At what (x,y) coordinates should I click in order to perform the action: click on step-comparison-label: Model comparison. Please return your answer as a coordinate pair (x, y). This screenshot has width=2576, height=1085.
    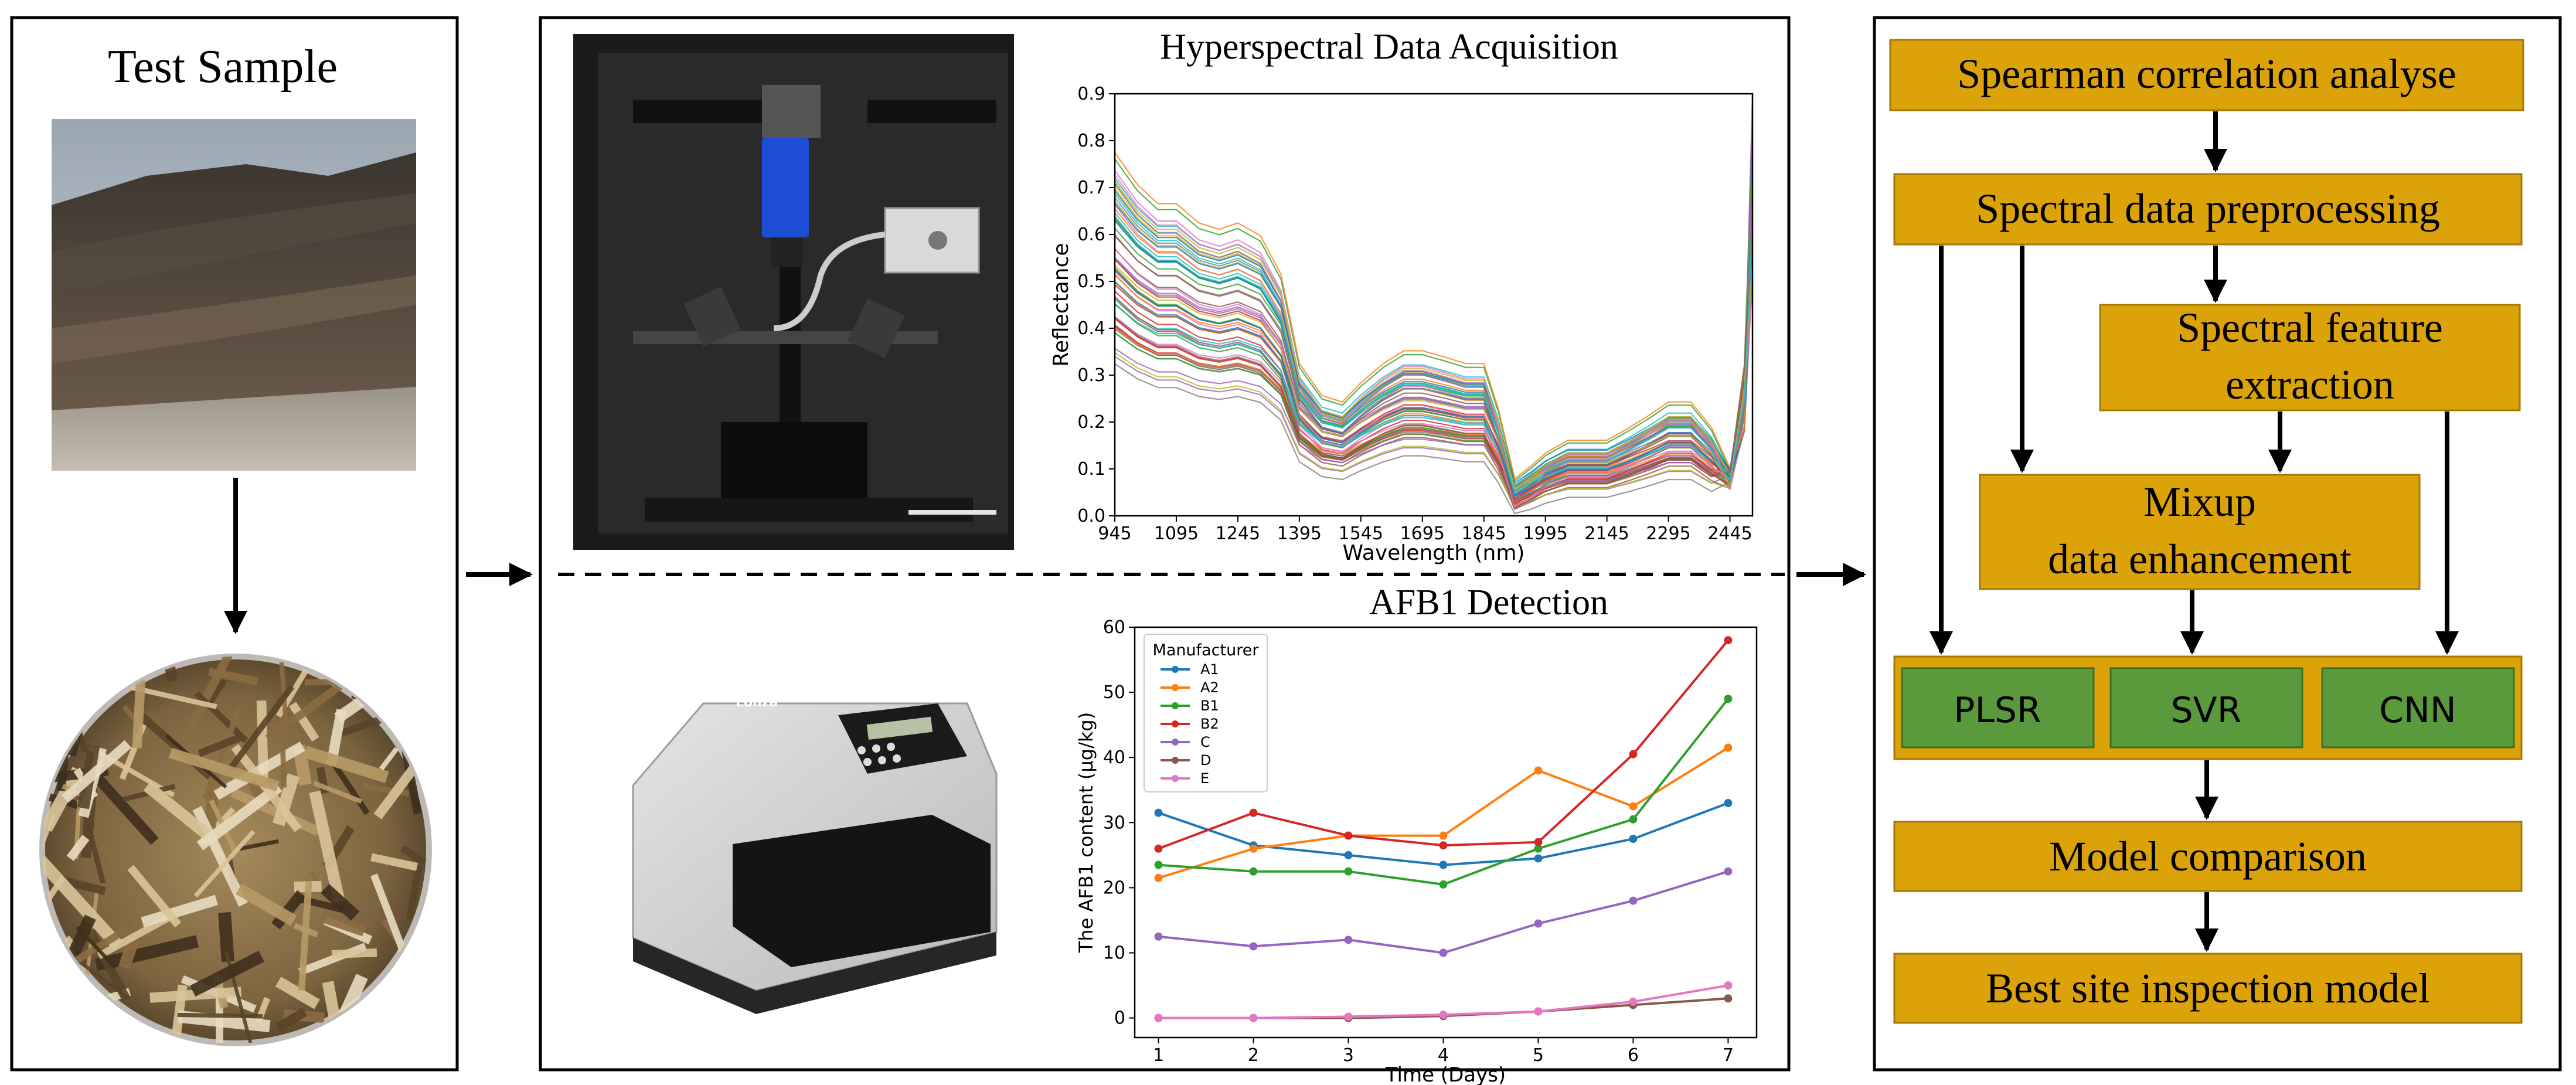
    Looking at the image, I should click on (2208, 856).